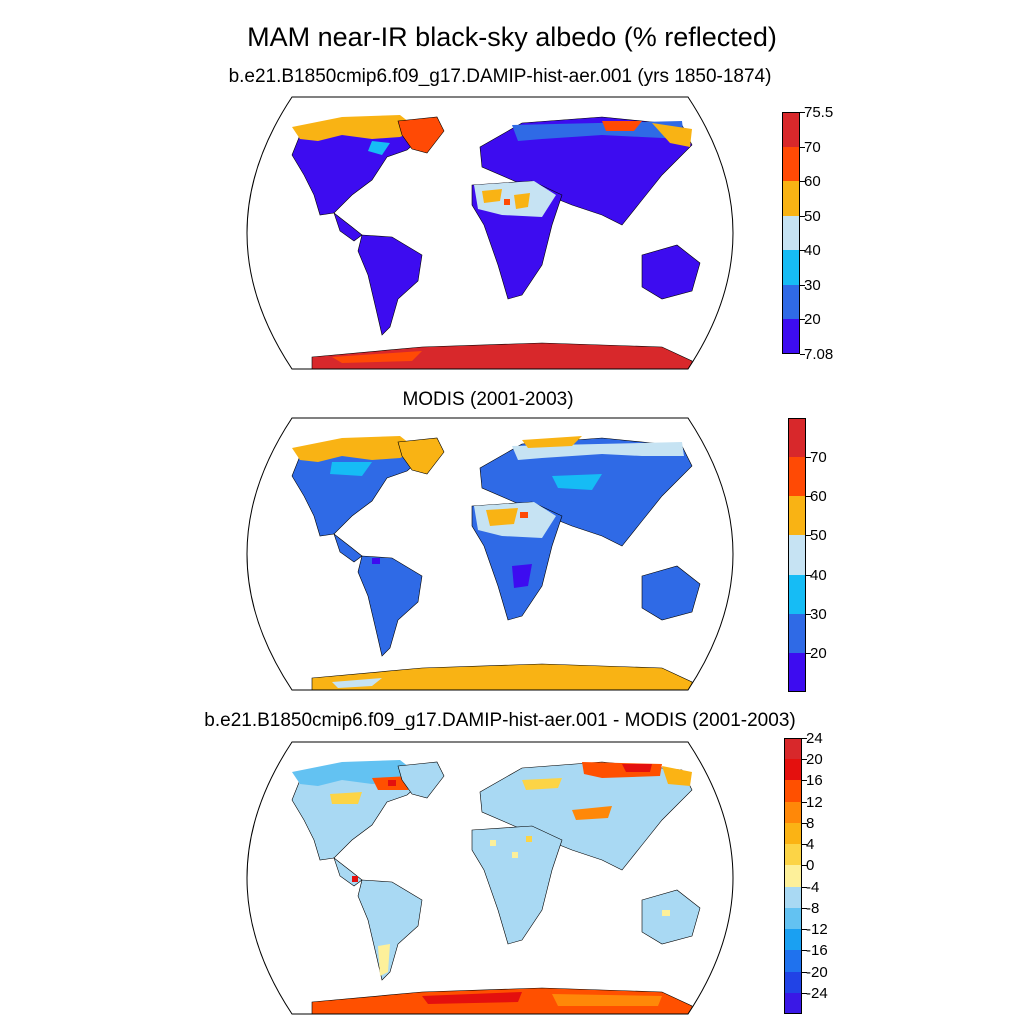 This screenshot has height=1024, width=1024. What do you see at coordinates (817, 951) in the screenshot?
I see `colorbar-label: -16` at bounding box center [817, 951].